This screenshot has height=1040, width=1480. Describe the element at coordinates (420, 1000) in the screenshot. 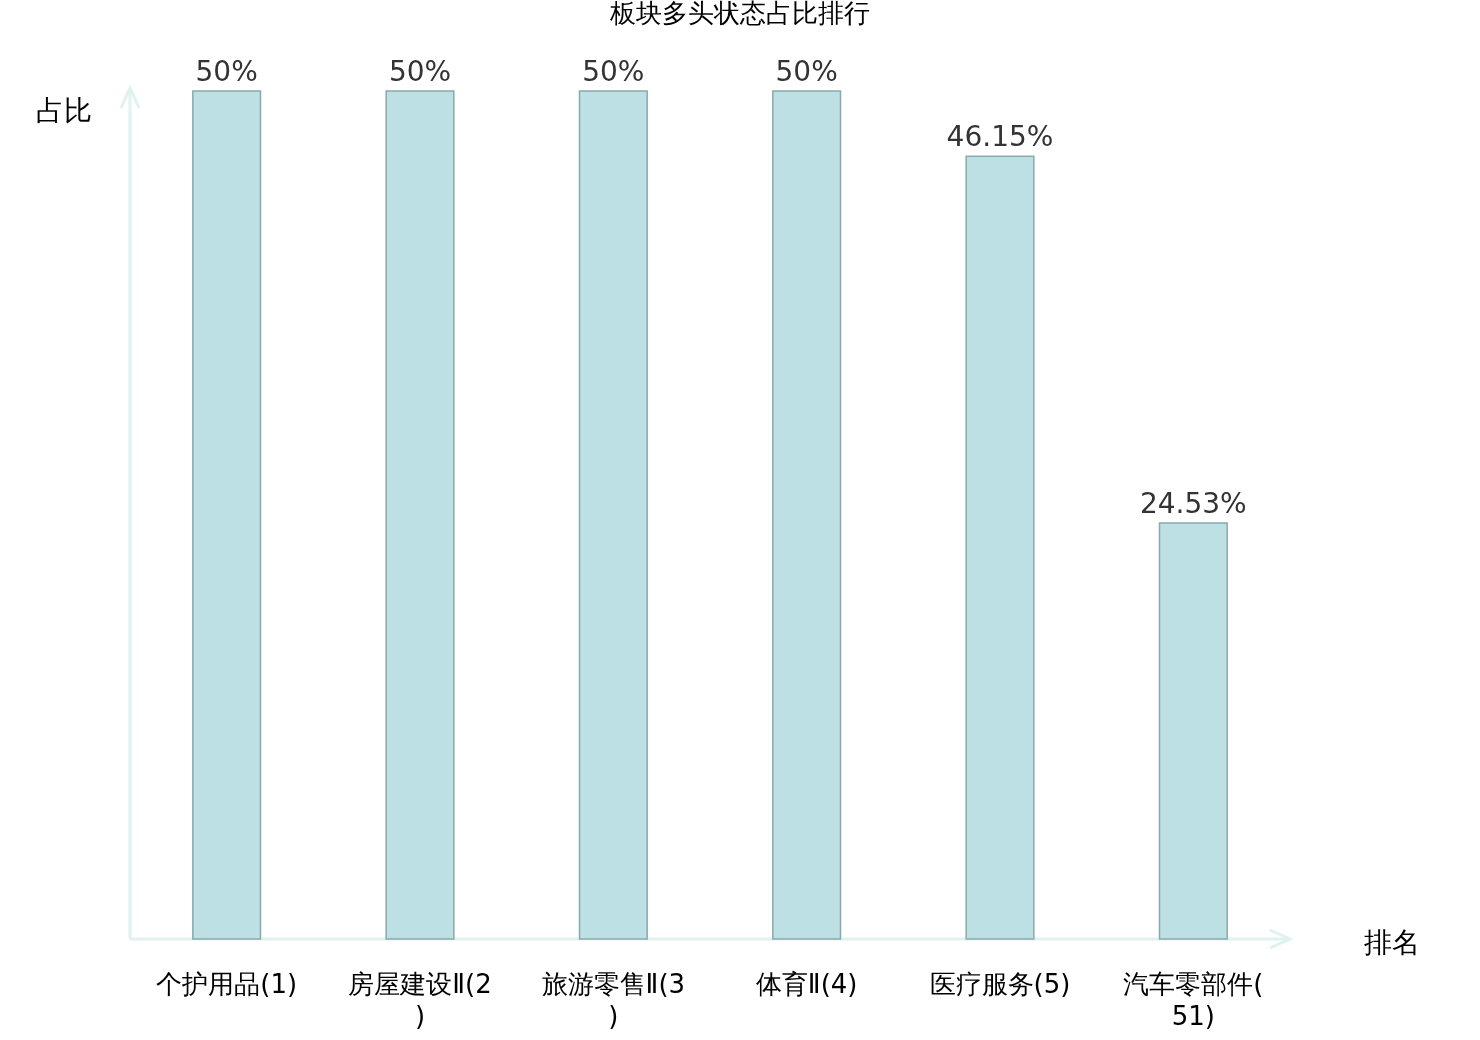

I see `x-tick-label: 房屋建设Ⅱ(2)` at that location.